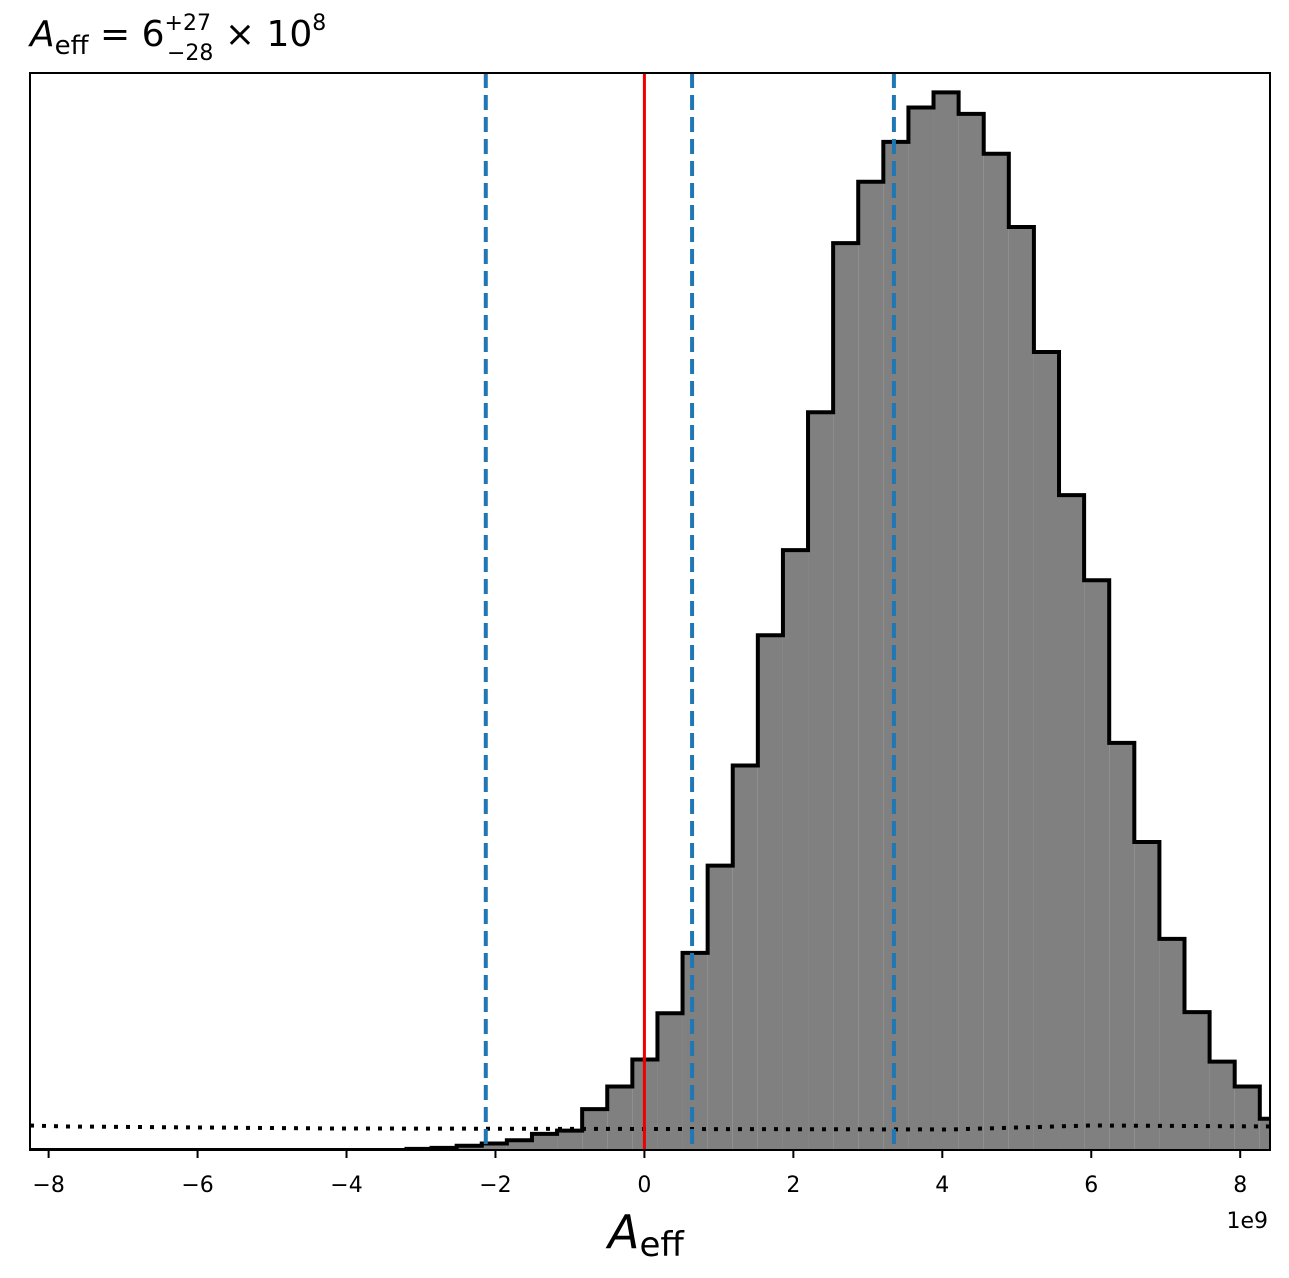 This screenshot has height=1278, width=1289. What do you see at coordinates (650, 1127) in the screenshot?
I see `prior-dotted-line` at bounding box center [650, 1127].